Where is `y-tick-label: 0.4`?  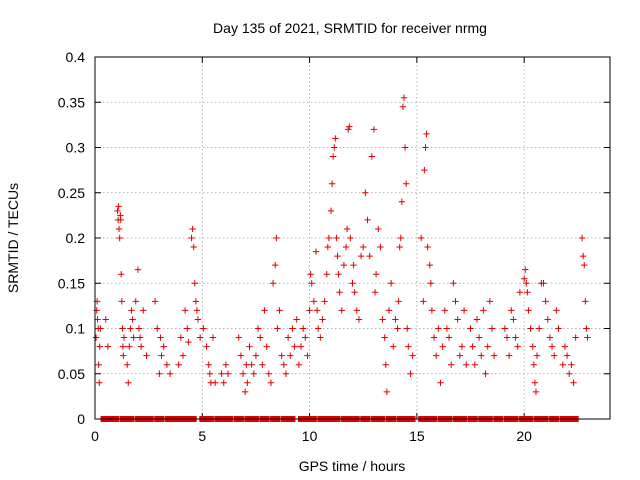
y-tick-label: 0.4 is located at coordinates (76, 57).